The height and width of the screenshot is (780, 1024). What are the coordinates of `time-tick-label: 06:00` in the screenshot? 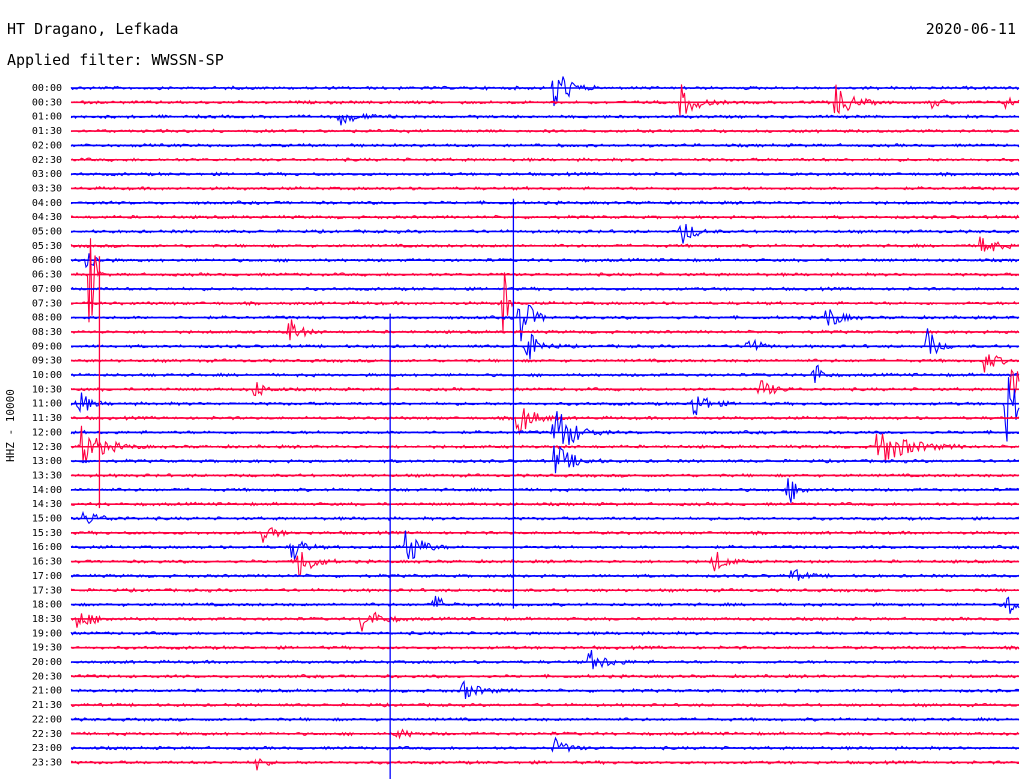 It's located at (47, 260).